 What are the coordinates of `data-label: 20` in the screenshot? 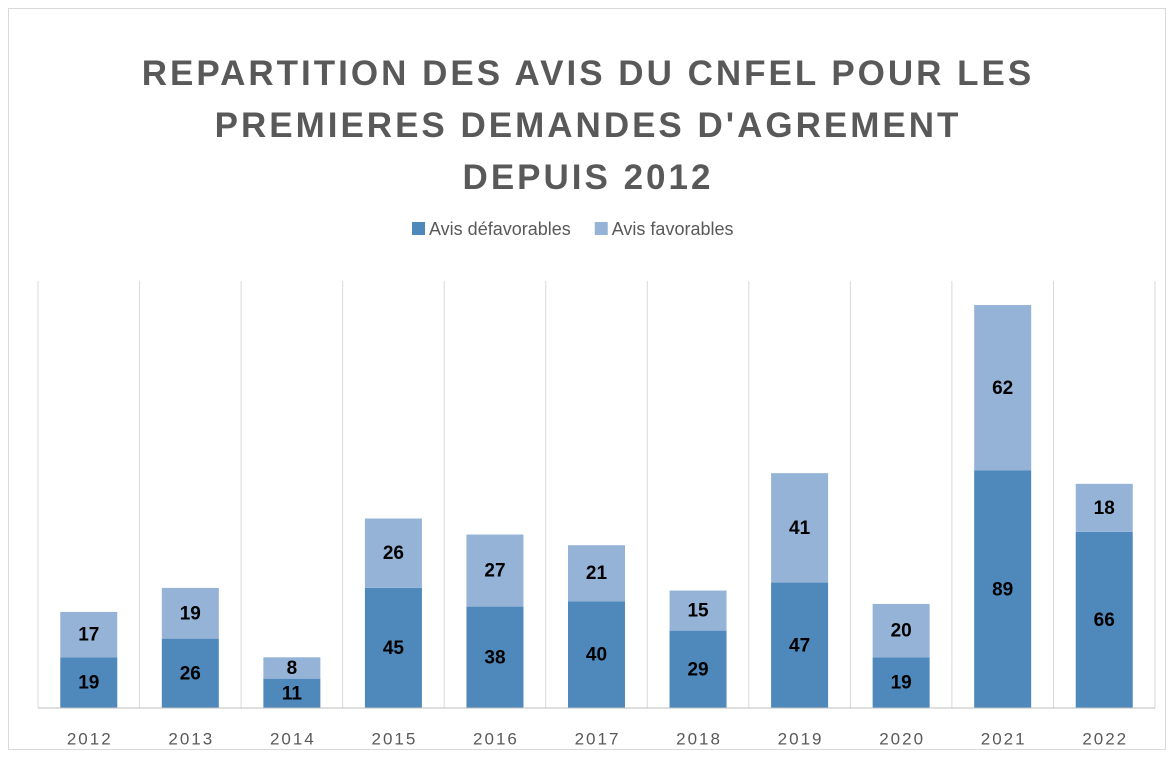 It's located at (901, 631).